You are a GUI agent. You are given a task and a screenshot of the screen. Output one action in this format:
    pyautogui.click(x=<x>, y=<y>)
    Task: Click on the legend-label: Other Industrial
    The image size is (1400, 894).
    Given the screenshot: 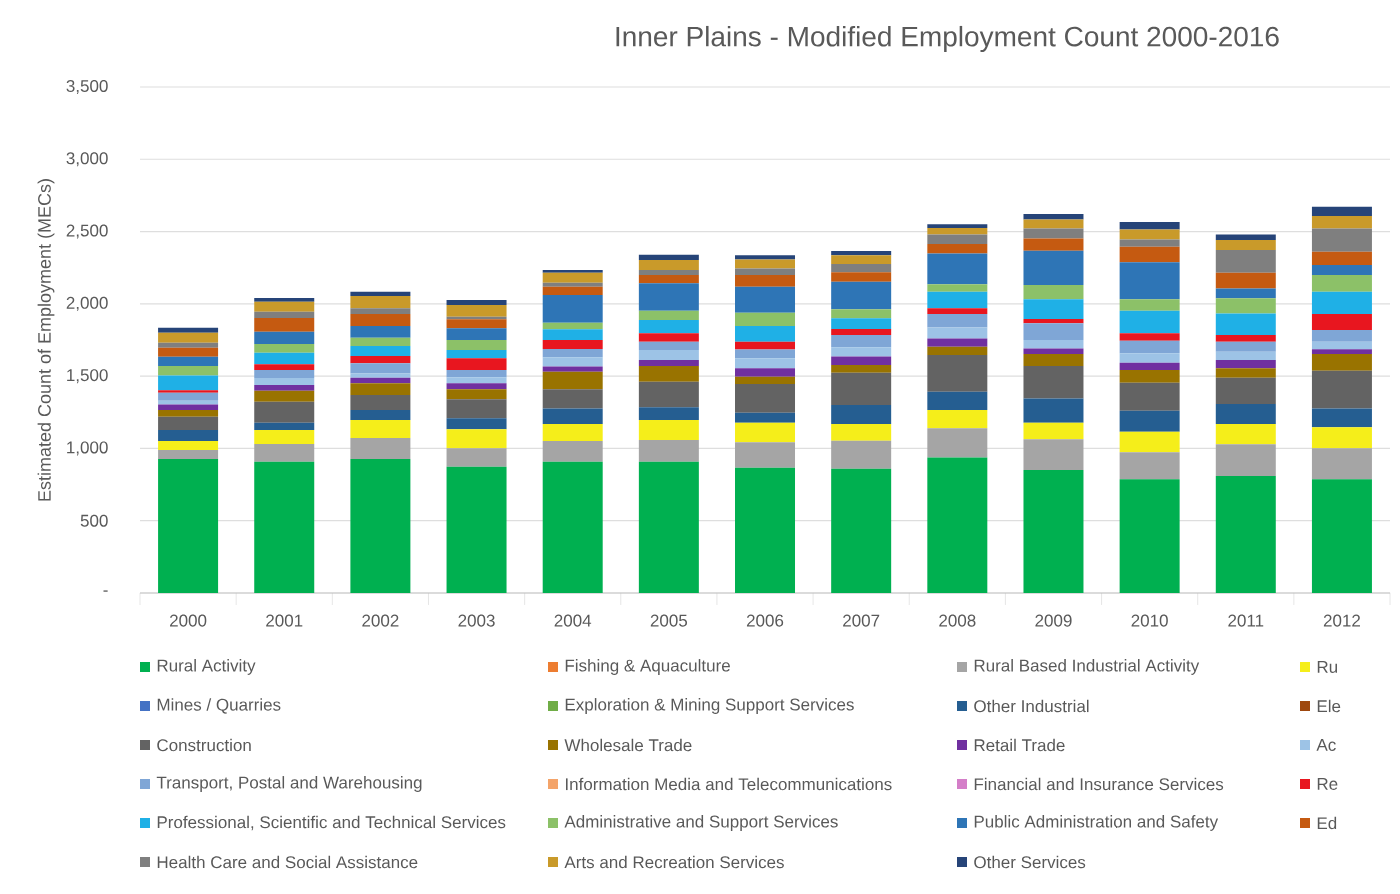 What is the action you would take?
    pyautogui.click(x=1031, y=706)
    